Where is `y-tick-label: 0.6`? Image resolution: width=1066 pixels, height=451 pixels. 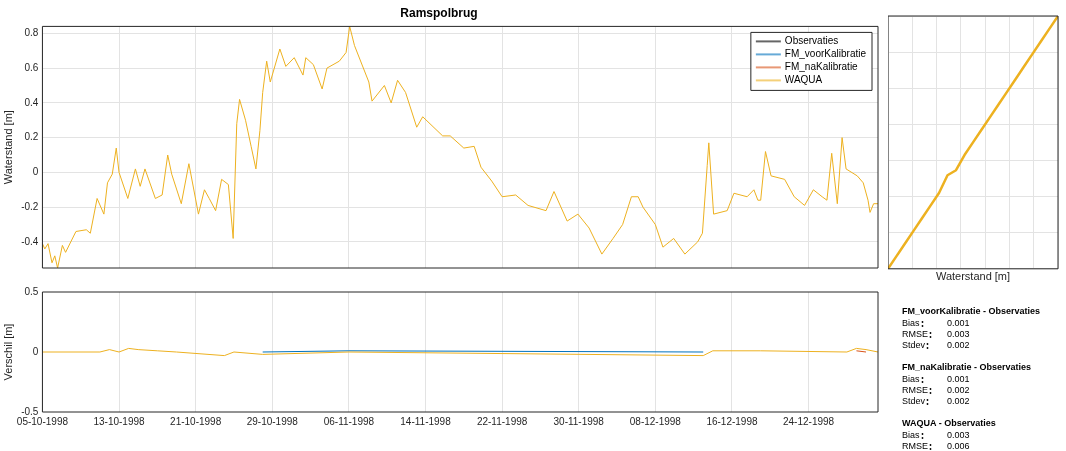 y-tick-label: 0.6 is located at coordinates (31, 67).